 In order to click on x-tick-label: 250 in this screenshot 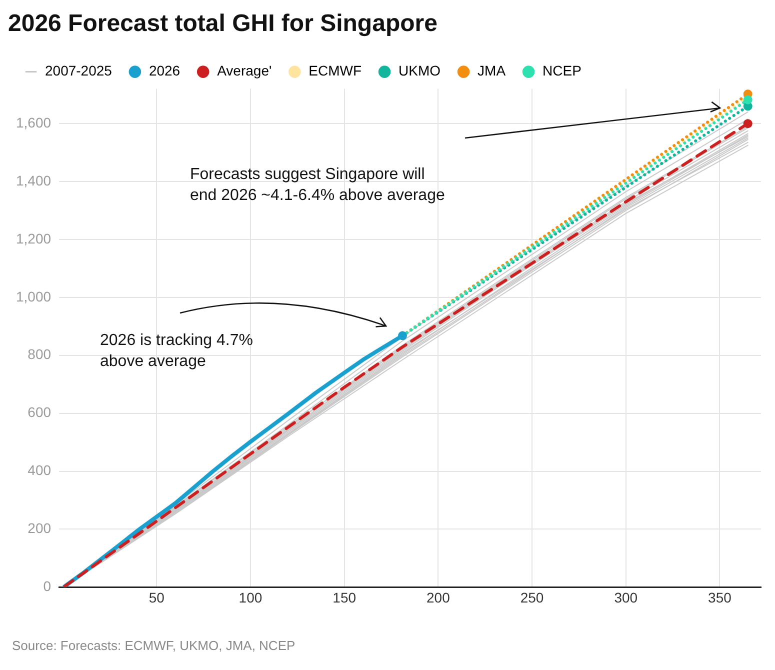, I will do `click(532, 597)`.